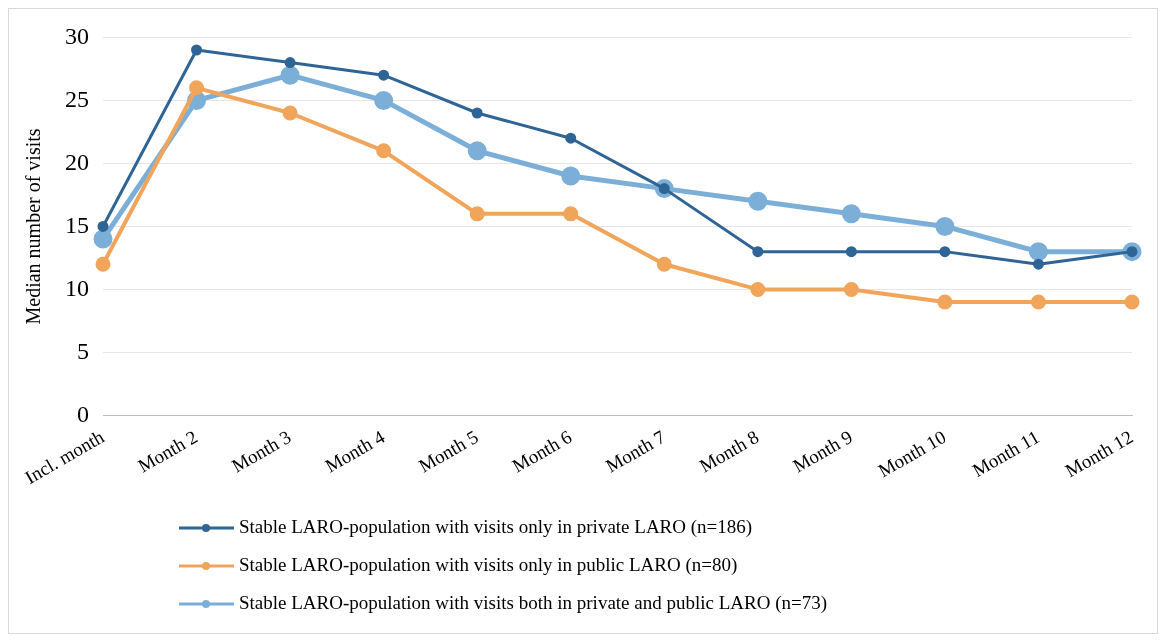  What do you see at coordinates (77, 287) in the screenshot?
I see `y-tick-label: 10` at bounding box center [77, 287].